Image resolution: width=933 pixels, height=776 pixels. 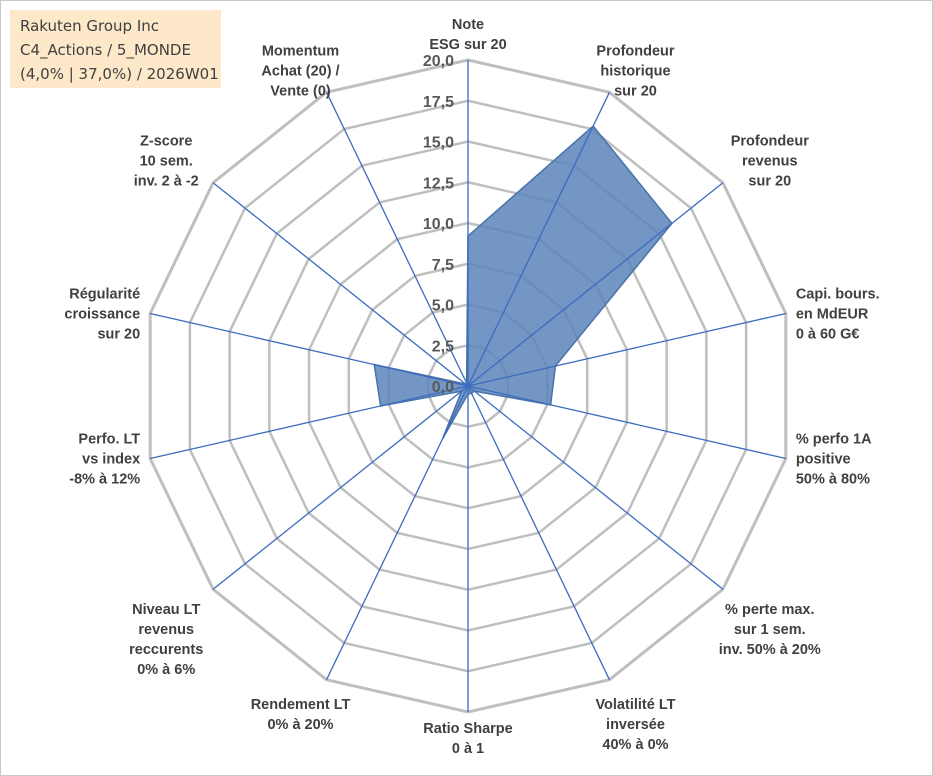 I want to click on tick-label: 5,0, so click(x=443, y=306).